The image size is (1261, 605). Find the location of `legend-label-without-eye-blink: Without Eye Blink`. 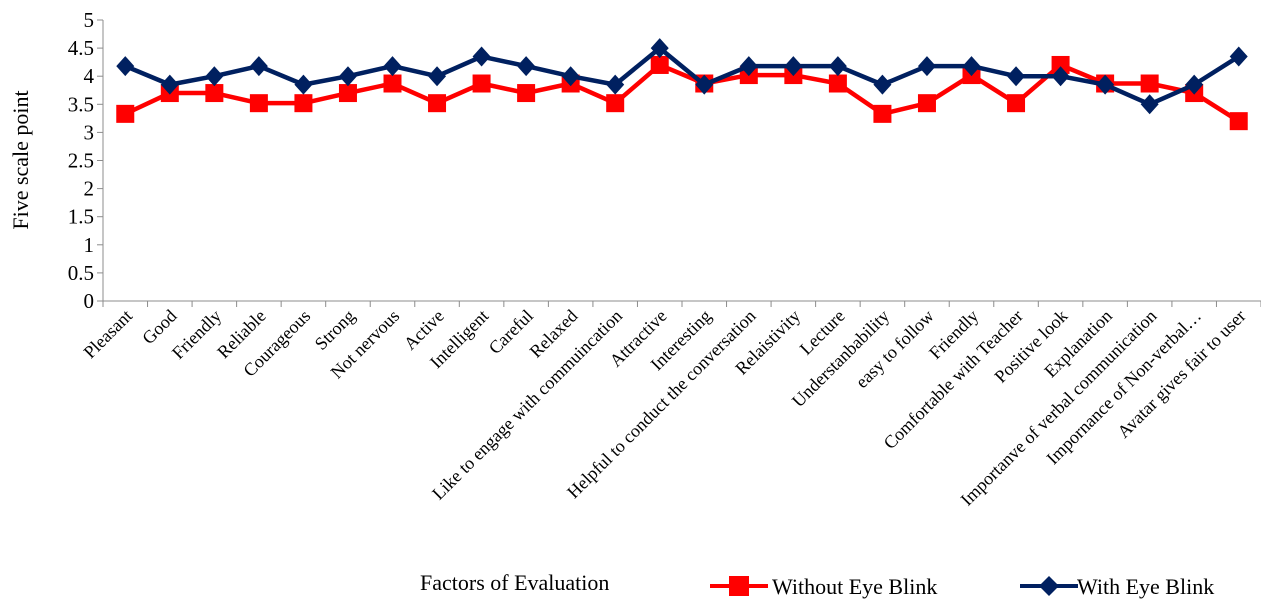

legend-label-without-eye-blink: Without Eye Blink is located at coordinates (854, 586).